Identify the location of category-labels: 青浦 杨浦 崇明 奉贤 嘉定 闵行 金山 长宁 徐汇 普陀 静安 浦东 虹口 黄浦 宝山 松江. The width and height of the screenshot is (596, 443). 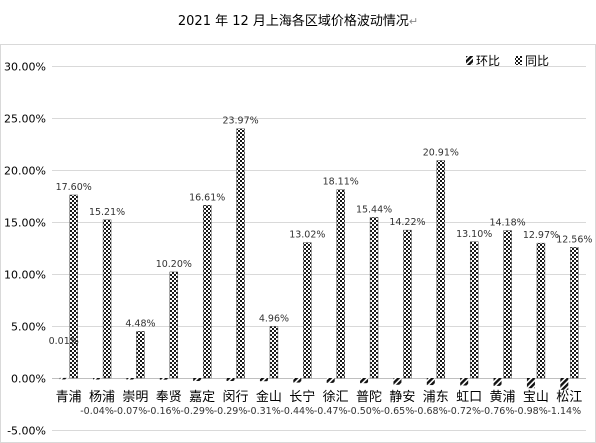
(319, 397).